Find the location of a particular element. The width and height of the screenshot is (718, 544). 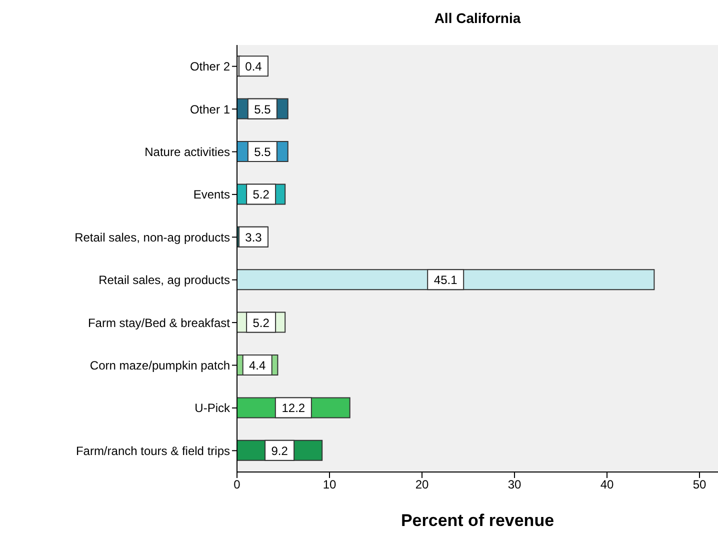

data-label: 9.2 is located at coordinates (279, 451).